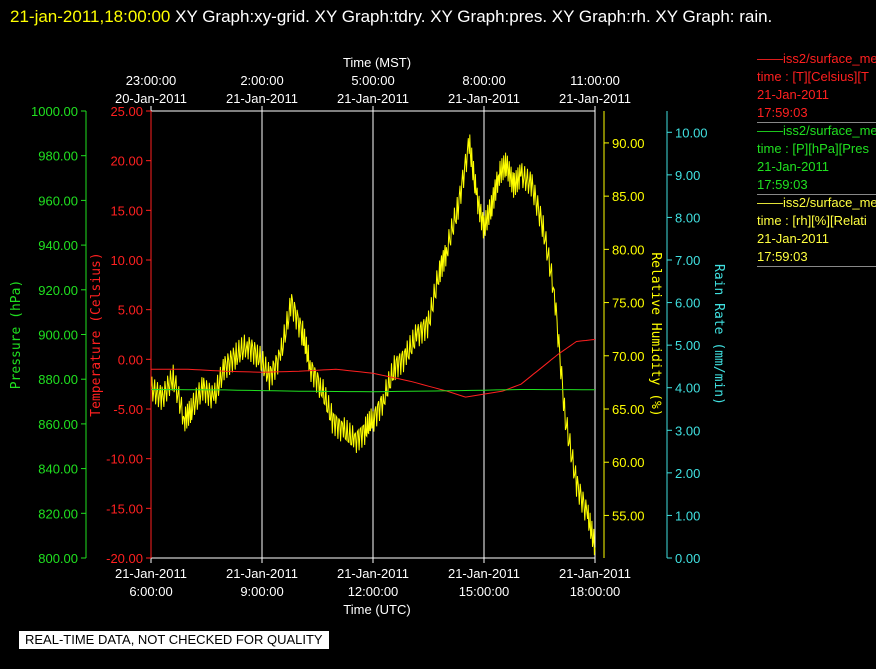  Describe the element at coordinates (58, 335) in the screenshot. I see `pressure-tick-label: 900.00` at that location.